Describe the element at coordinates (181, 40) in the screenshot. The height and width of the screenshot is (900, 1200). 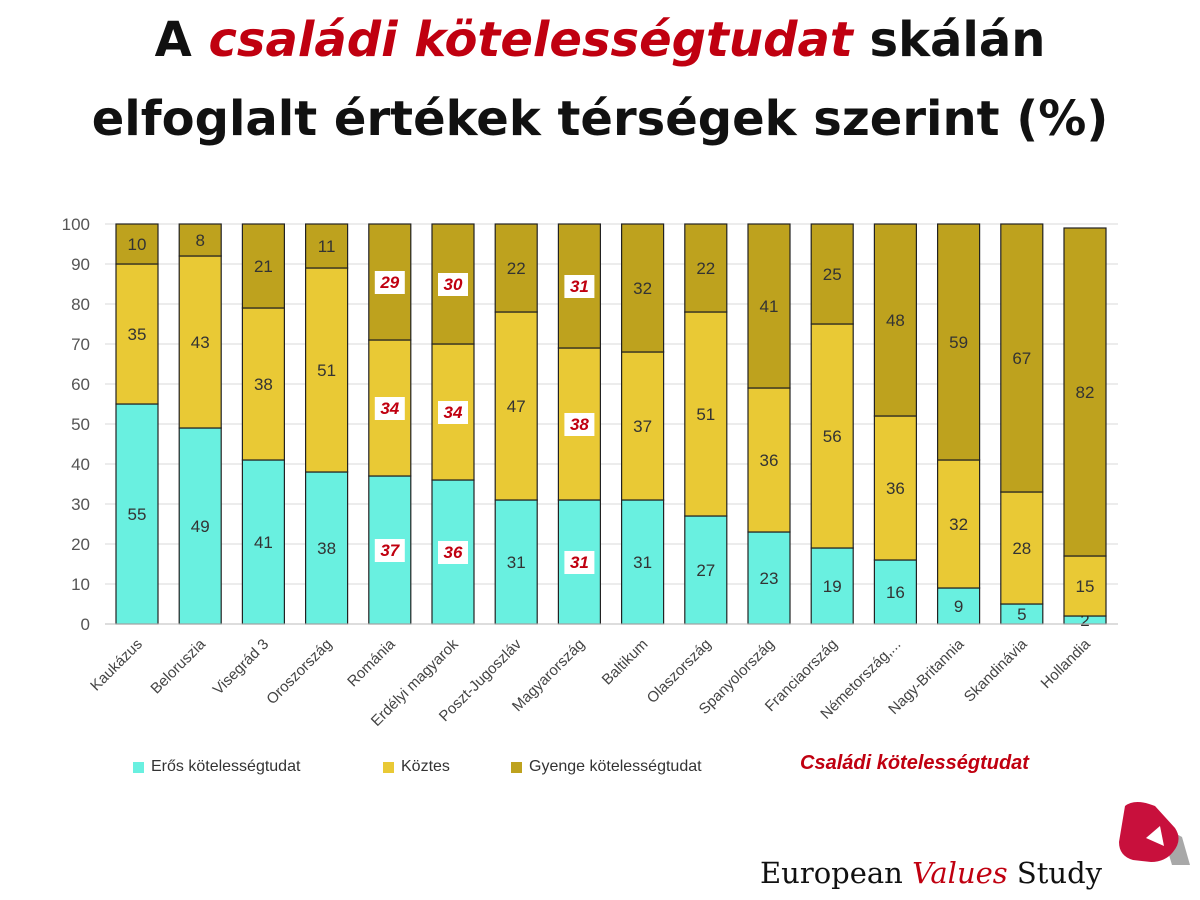
I see `title-prefix: A` at that location.